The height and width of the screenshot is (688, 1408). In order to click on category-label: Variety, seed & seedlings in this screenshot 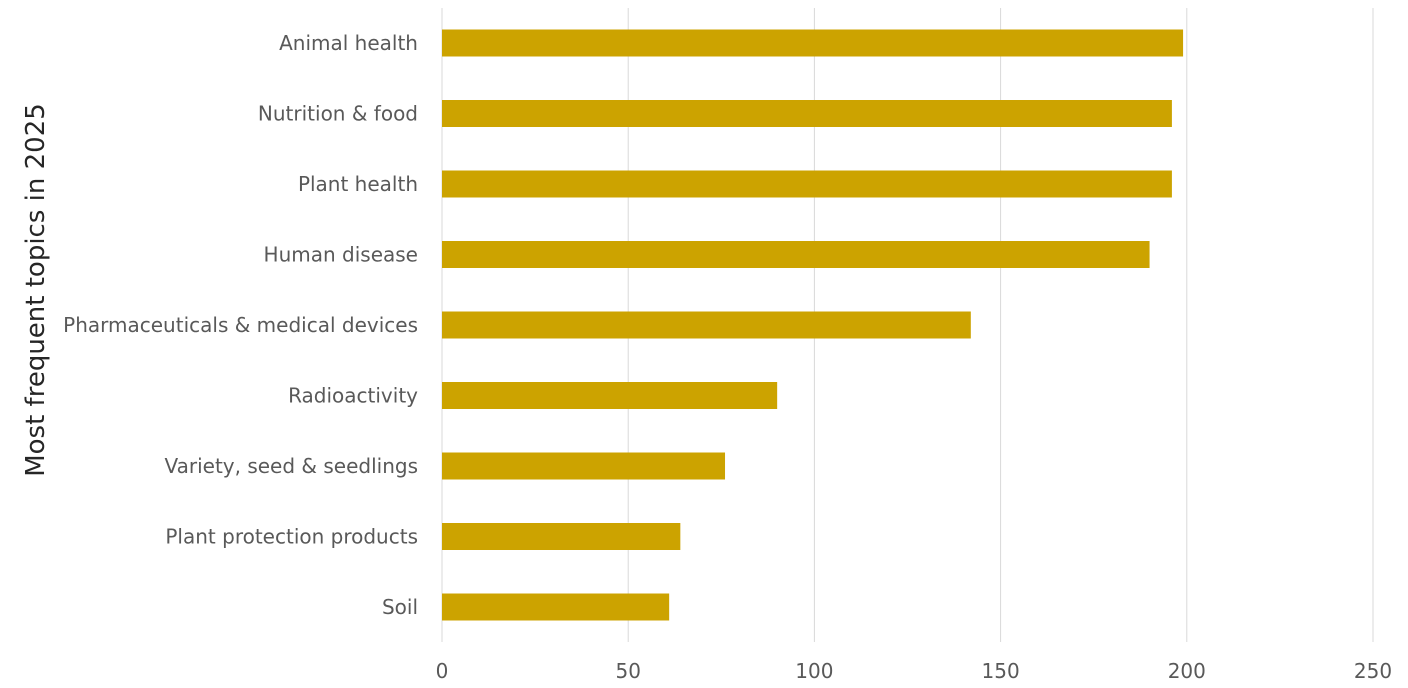, I will do `click(291, 466)`.